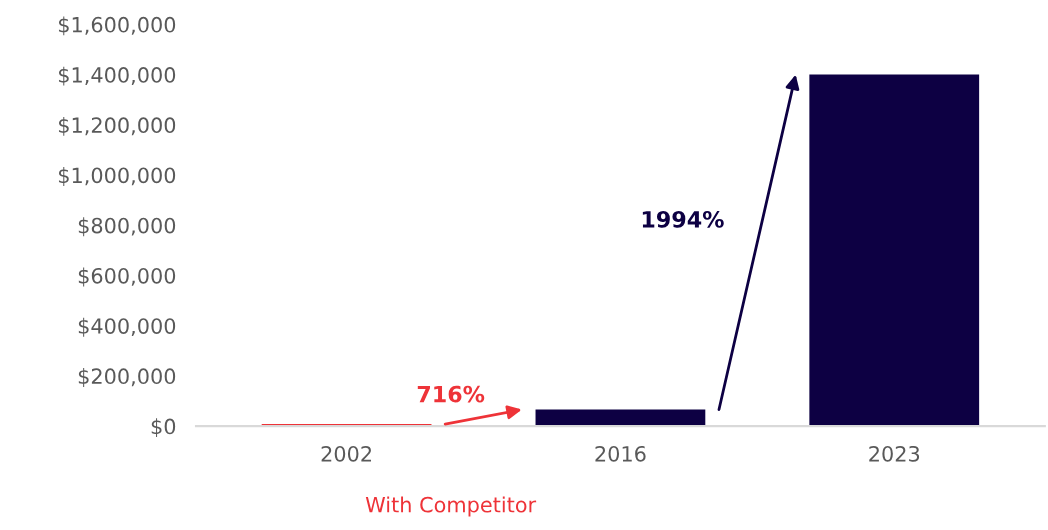  Describe the element at coordinates (127, 377) in the screenshot. I see `y-tick-label: $200,000` at that location.